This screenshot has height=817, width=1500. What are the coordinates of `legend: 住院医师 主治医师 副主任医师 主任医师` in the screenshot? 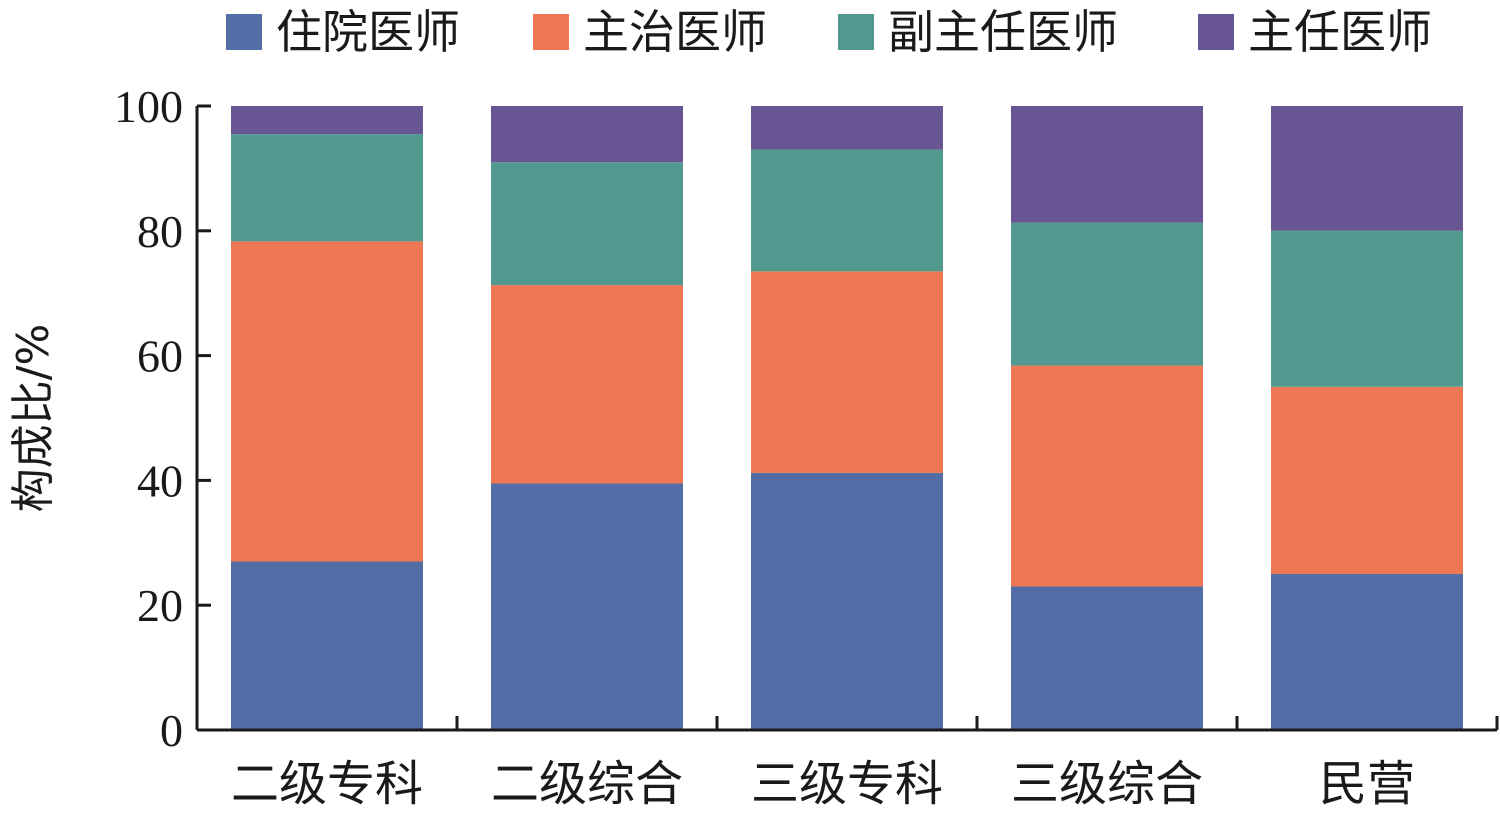 It's located at (829, 32).